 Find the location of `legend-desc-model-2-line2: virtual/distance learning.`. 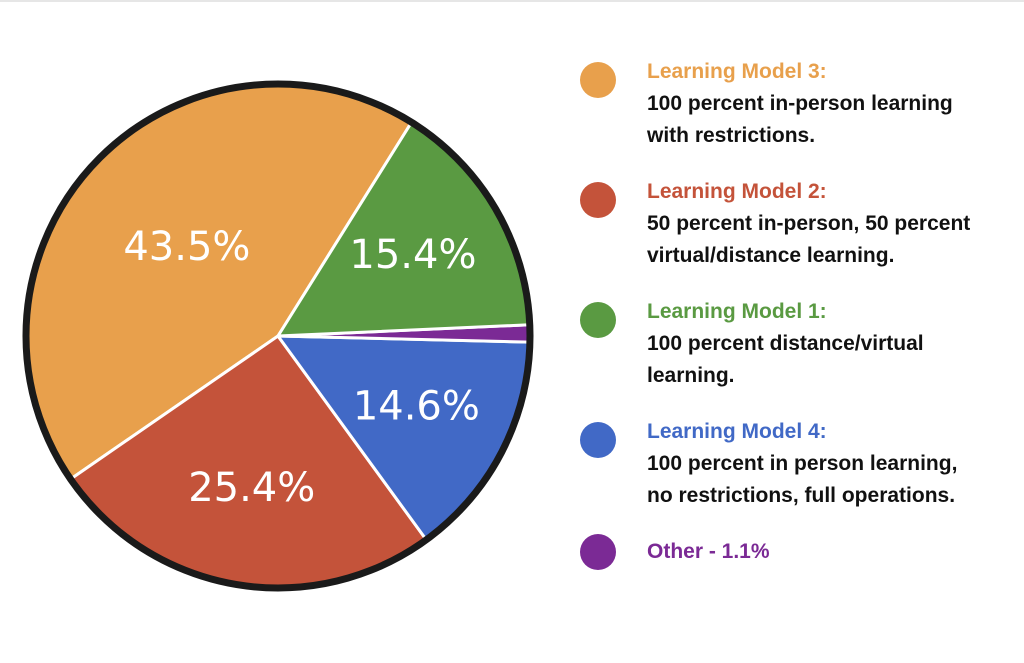

legend-desc-model-2-line2: virtual/distance learning. is located at coordinates (771, 255).